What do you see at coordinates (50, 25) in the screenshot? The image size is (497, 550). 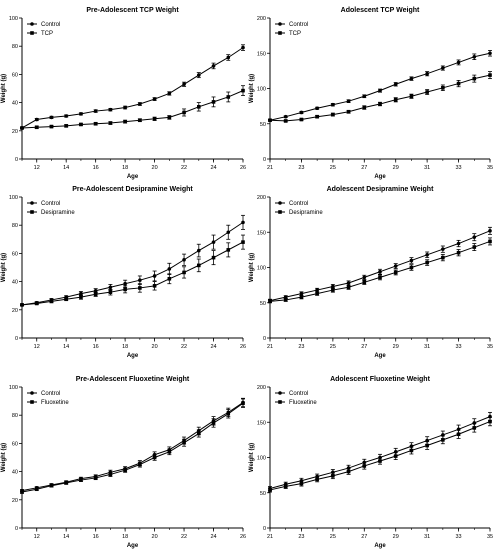 I see `legend-label: Control` at bounding box center [50, 25].